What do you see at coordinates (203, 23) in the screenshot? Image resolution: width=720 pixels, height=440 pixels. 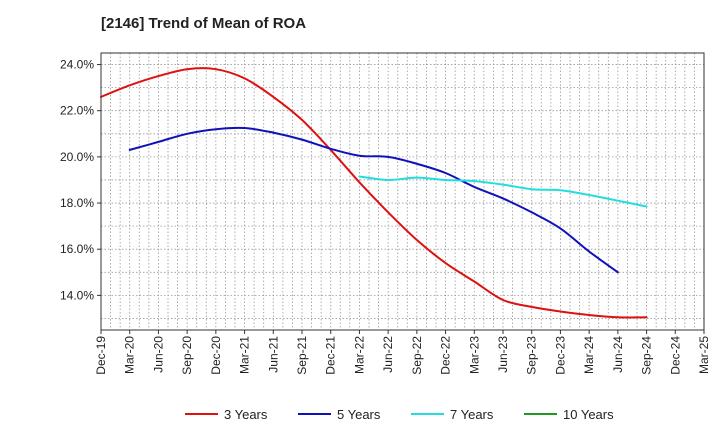 I see `chart-title: [2146] Trend of Mean of ROA` at bounding box center [203, 23].